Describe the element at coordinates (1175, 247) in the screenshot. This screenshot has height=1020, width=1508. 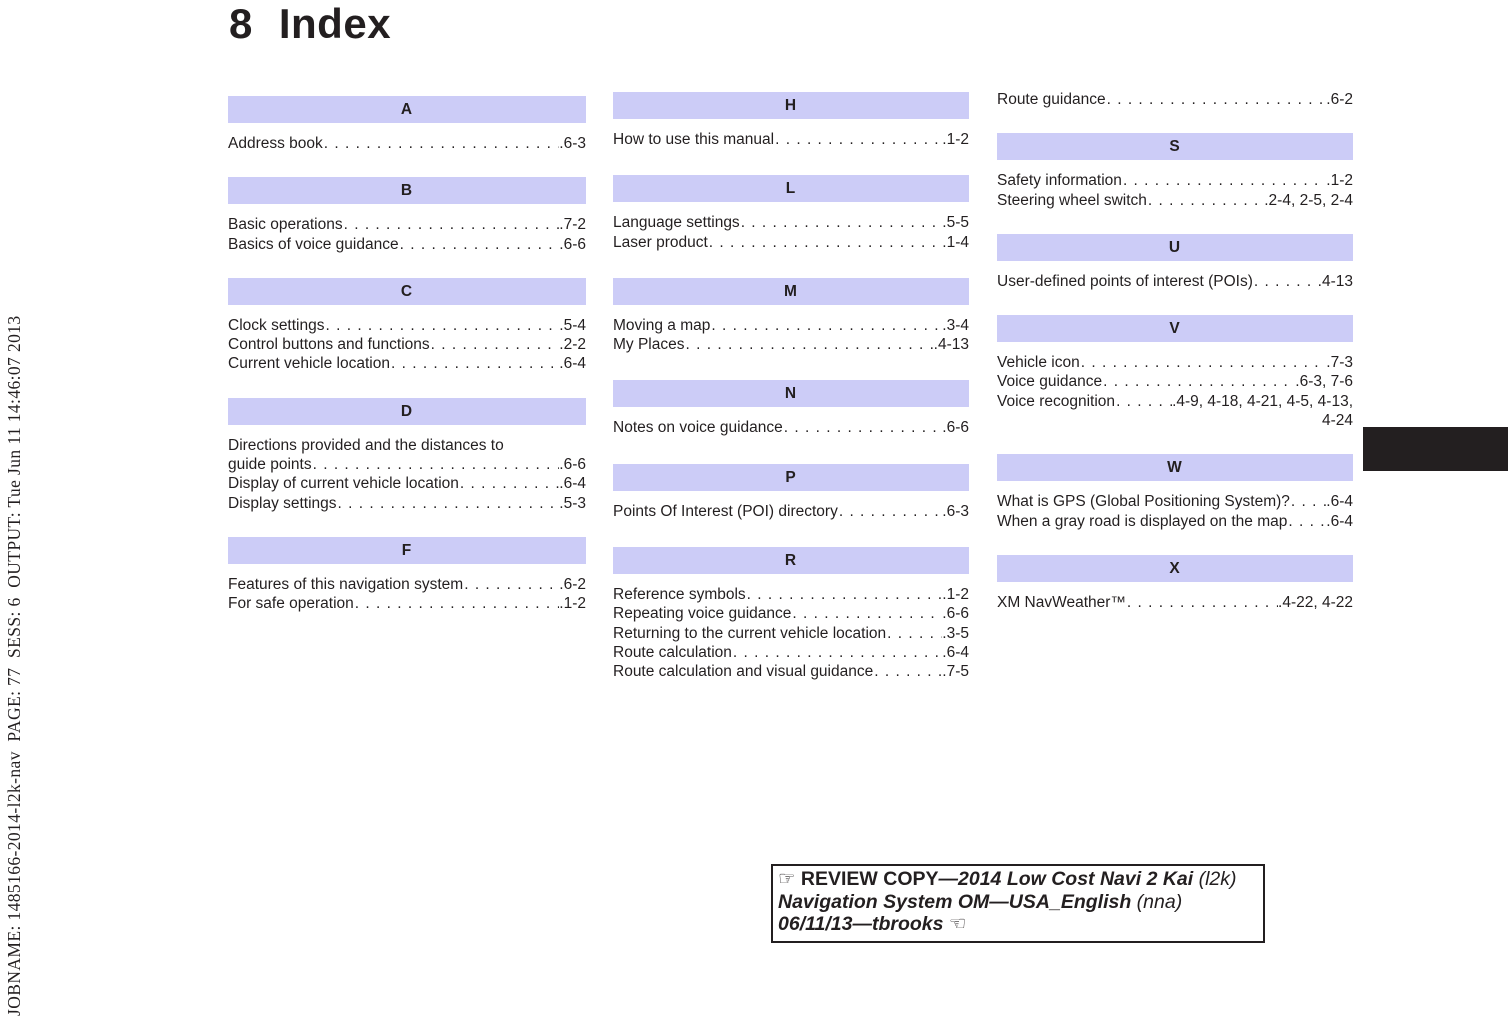
I see `letter-header-u: U` at that location.